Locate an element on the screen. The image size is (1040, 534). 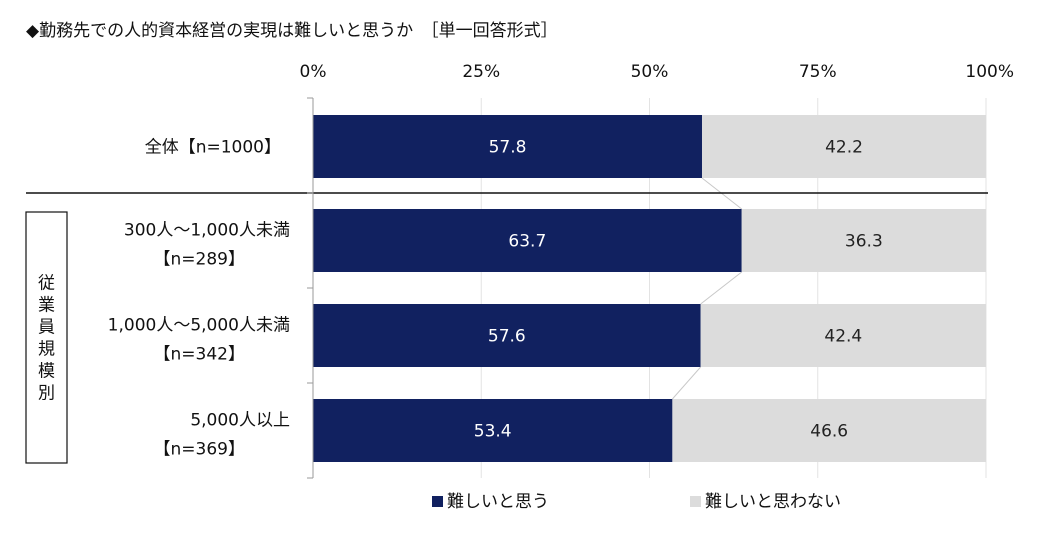
x-tick-label: 25% is located at coordinates (481, 72).